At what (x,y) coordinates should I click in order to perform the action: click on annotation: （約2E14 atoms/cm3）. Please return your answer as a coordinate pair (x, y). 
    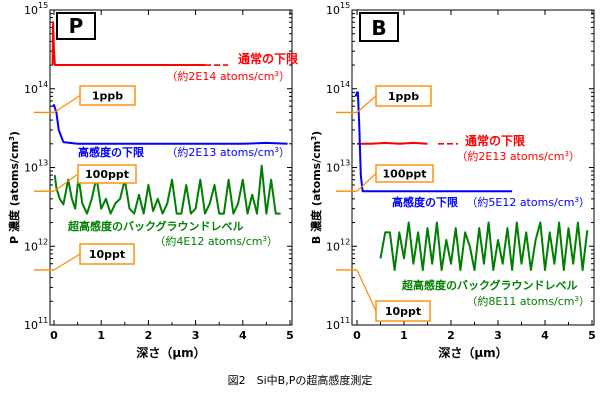
    Looking at the image, I should click on (228, 76).